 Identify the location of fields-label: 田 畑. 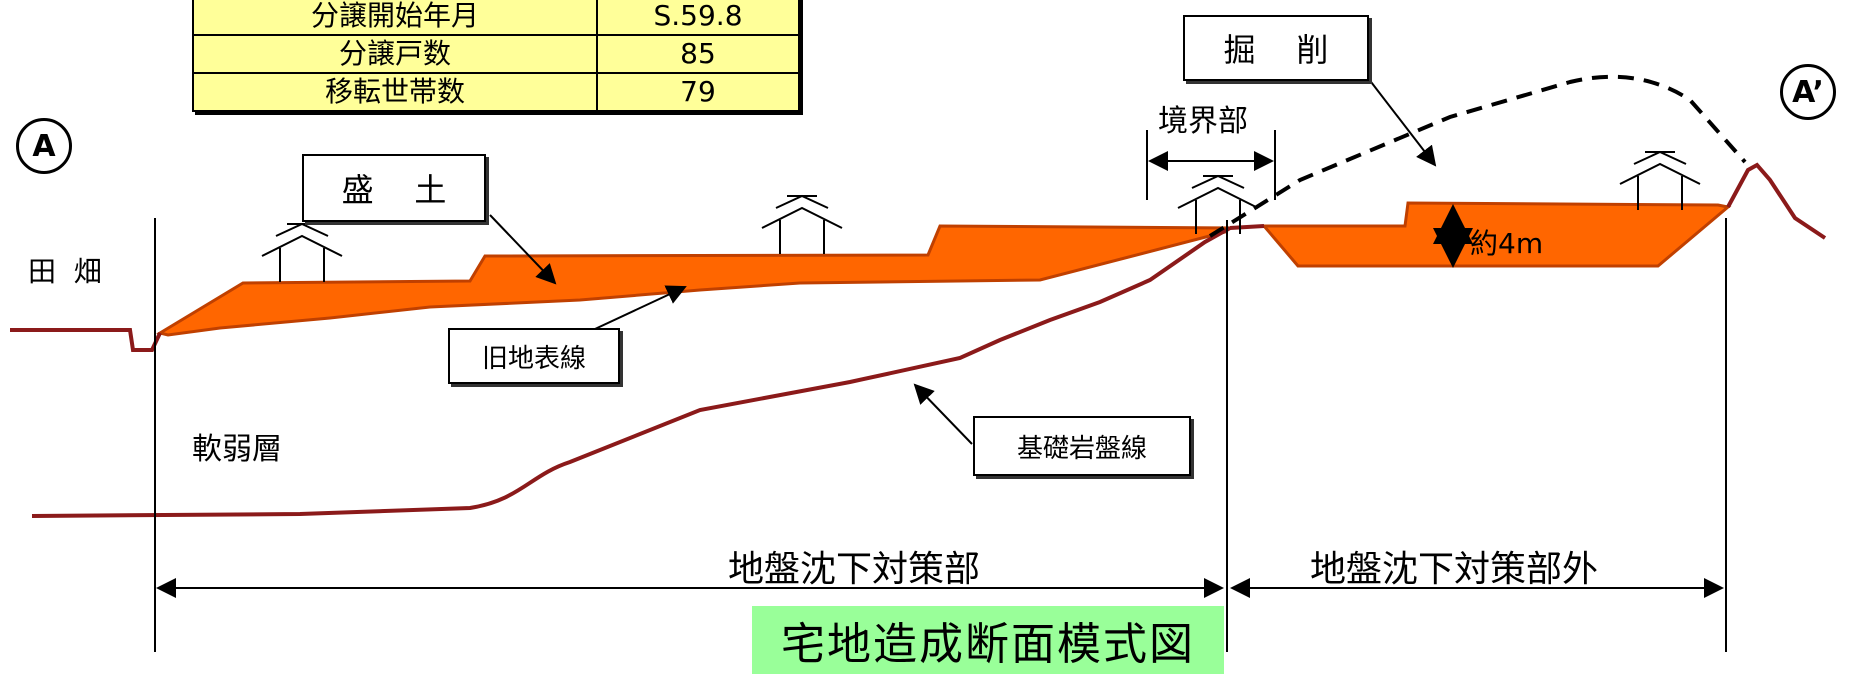
(65, 271).